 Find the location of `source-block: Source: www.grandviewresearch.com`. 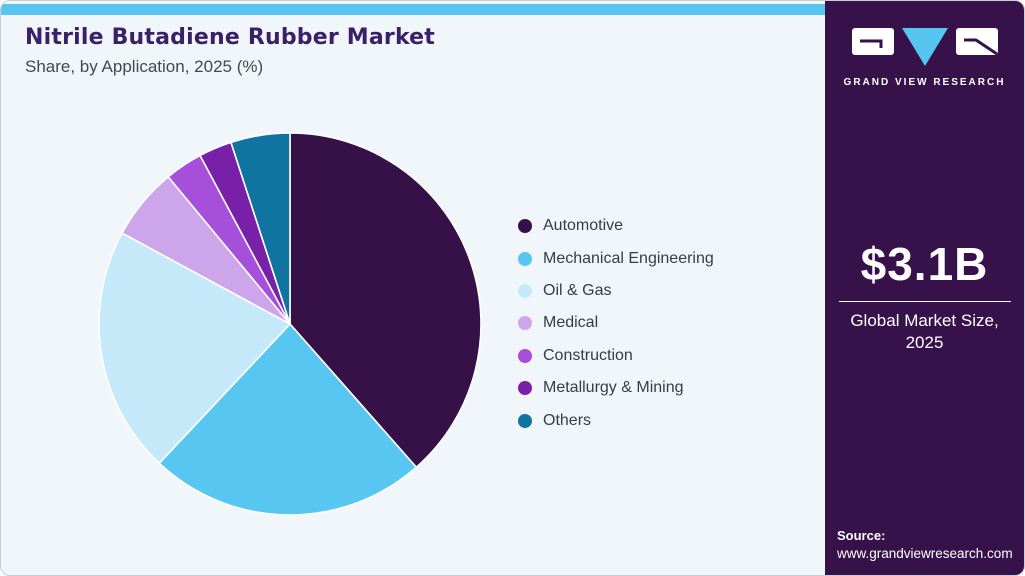

source-block: Source: www.grandviewresearch.com is located at coordinates (925, 544).